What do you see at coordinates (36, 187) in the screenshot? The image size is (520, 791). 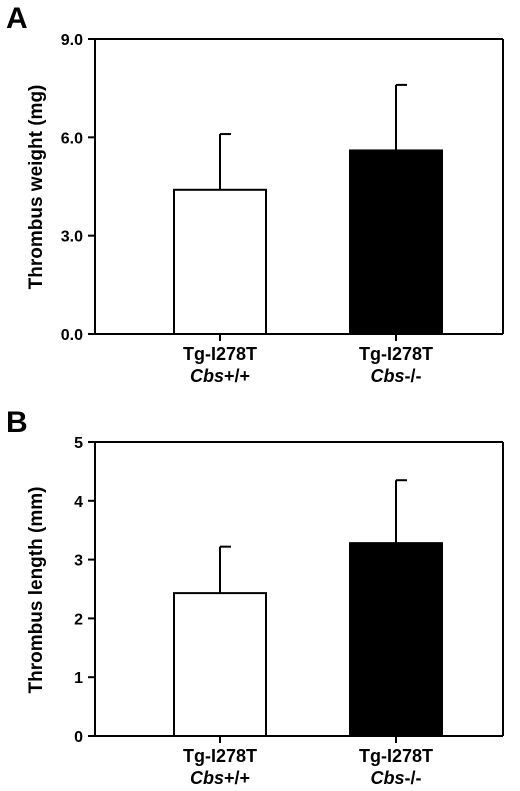 I see `y-axis-title: Thrombus weight (mg)` at bounding box center [36, 187].